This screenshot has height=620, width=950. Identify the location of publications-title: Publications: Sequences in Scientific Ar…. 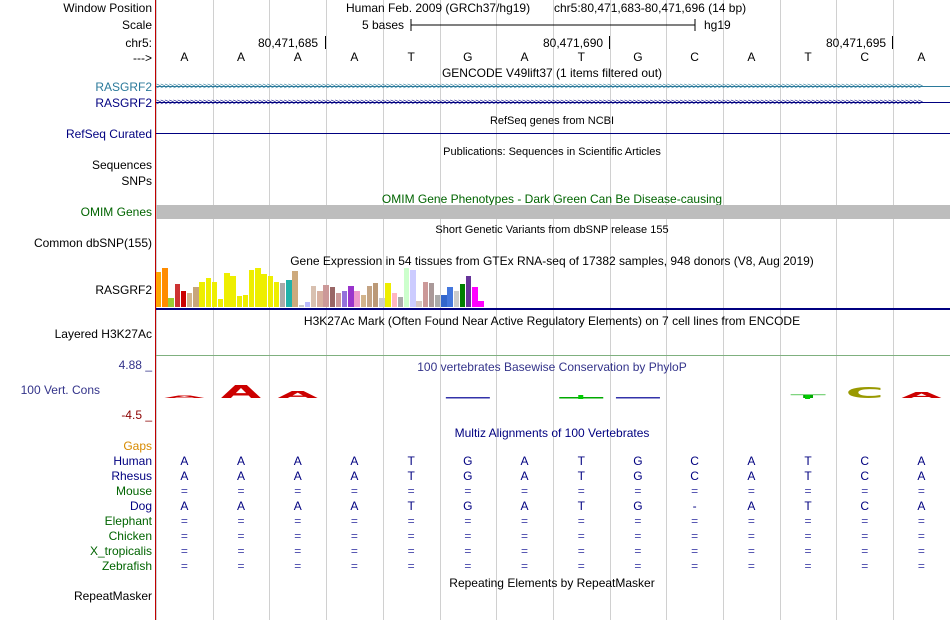
(552, 152).